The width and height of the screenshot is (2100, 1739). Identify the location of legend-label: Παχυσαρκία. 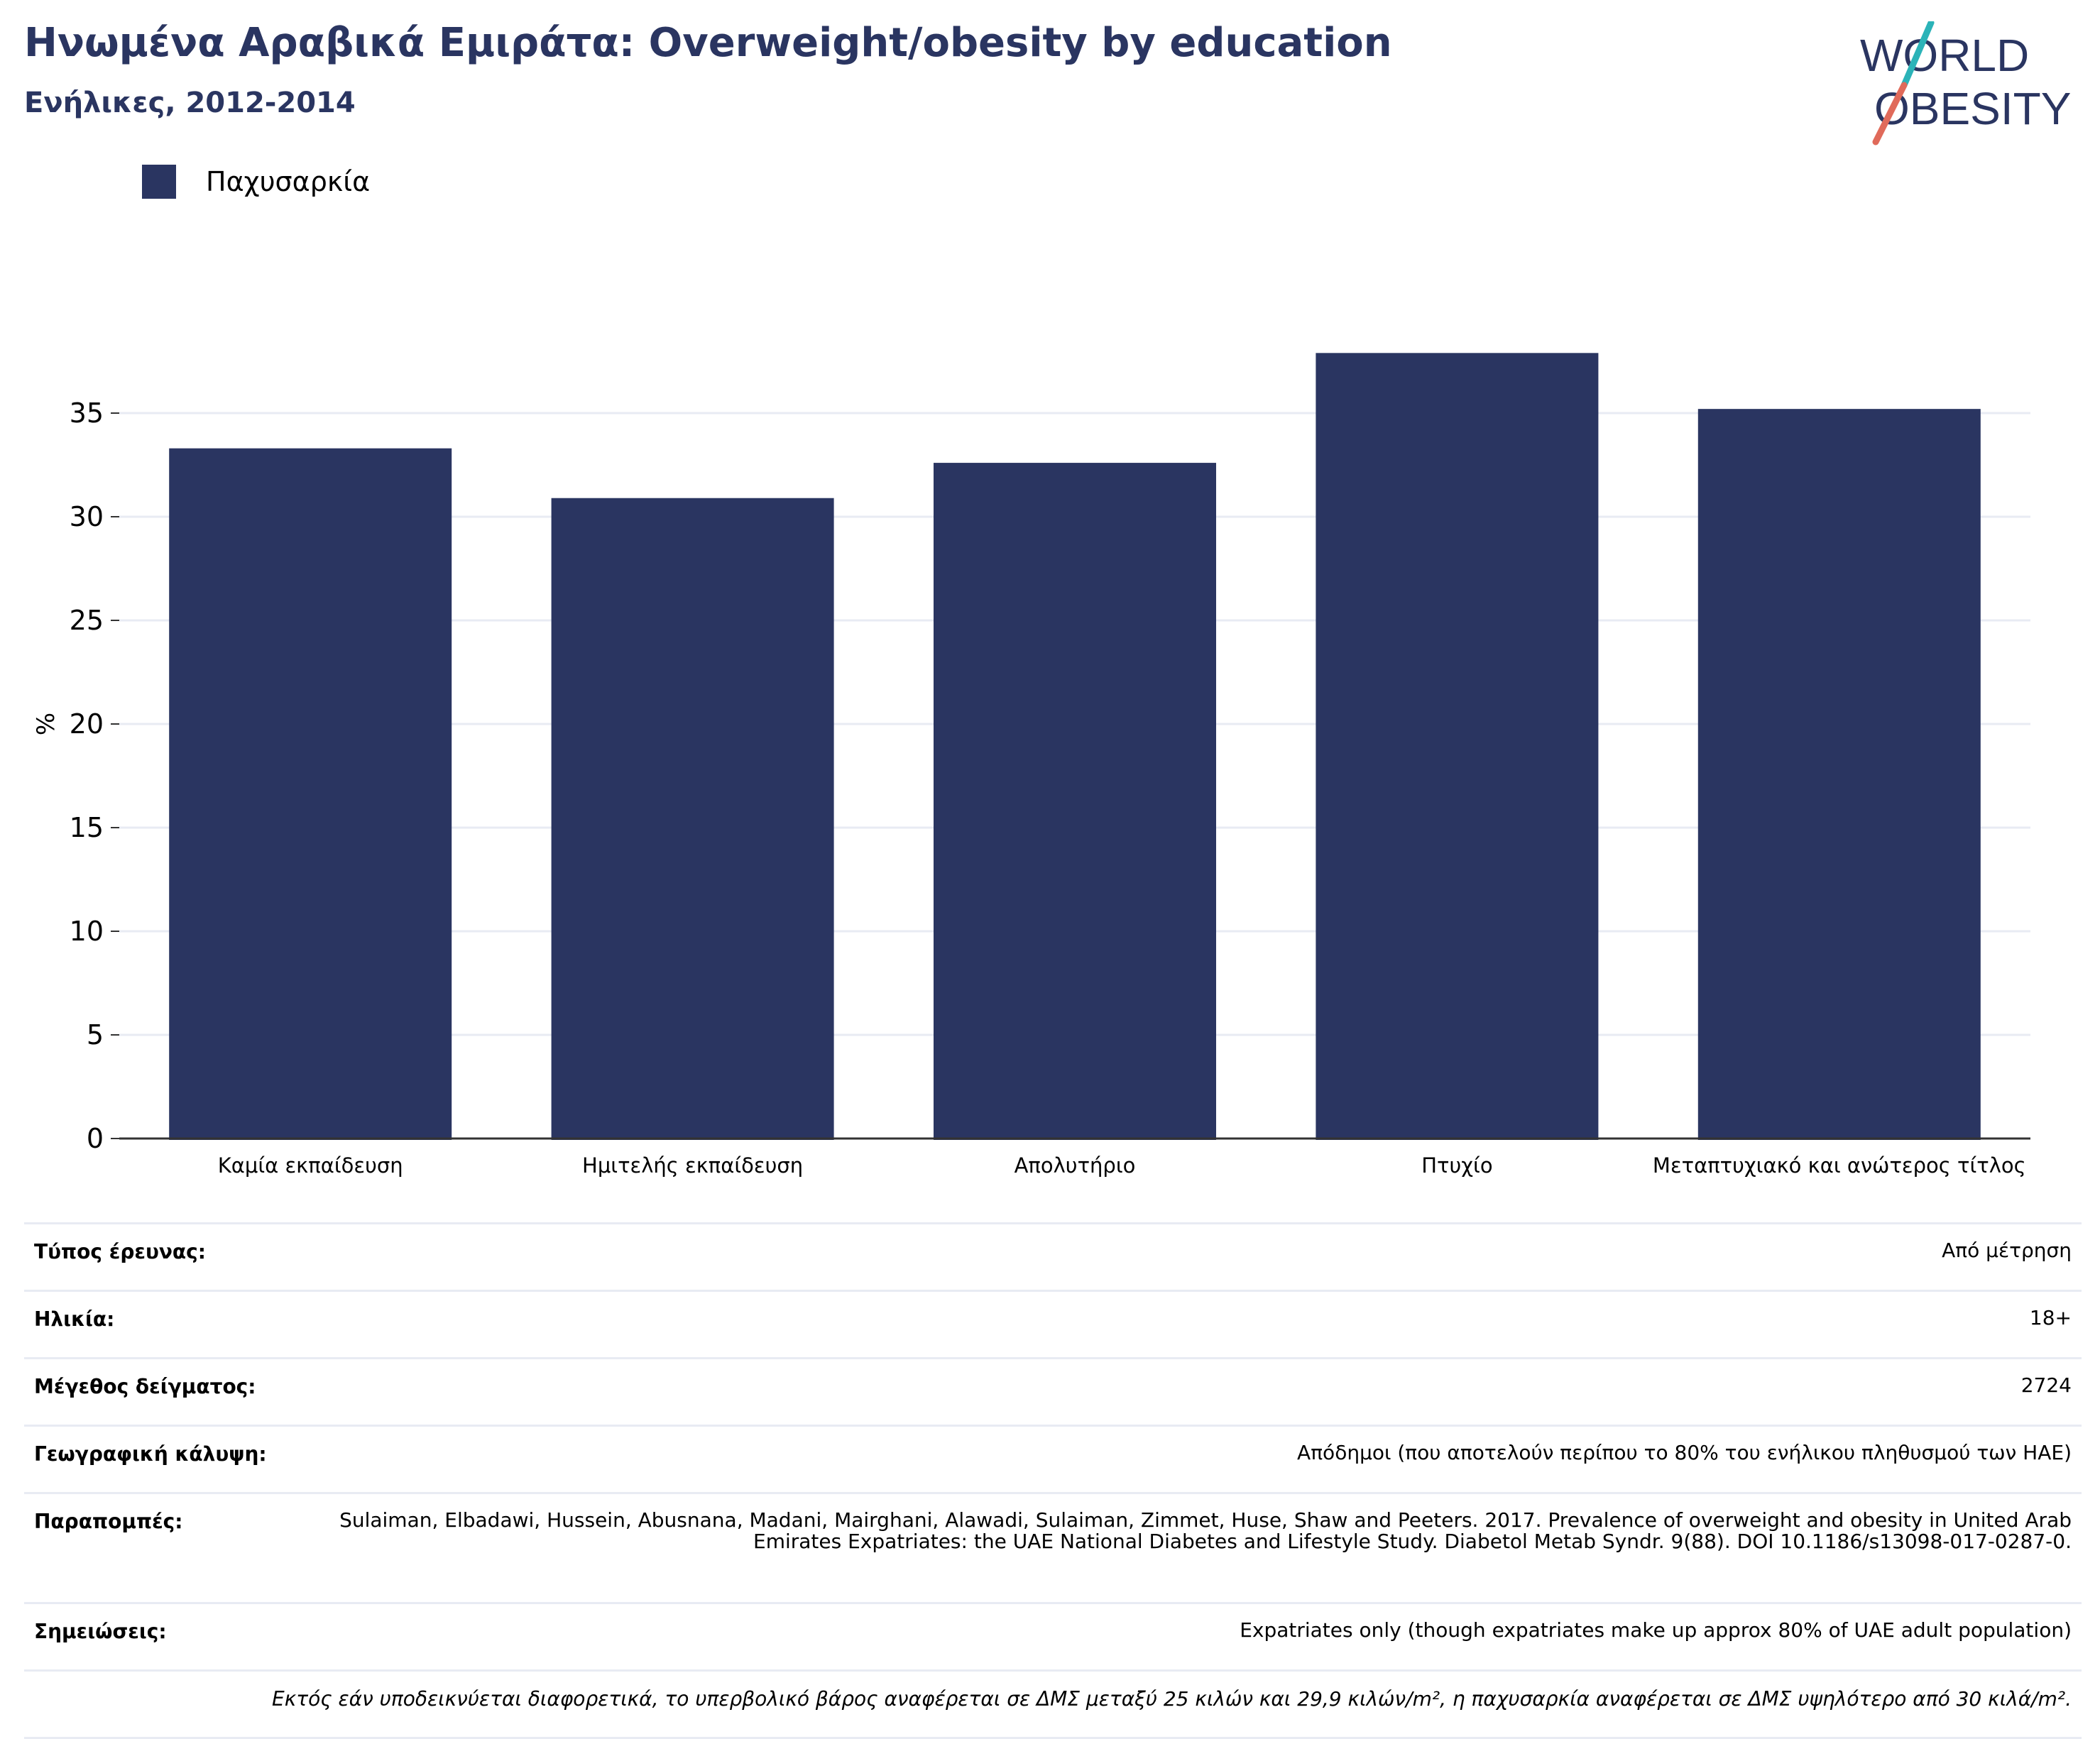
(288, 181).